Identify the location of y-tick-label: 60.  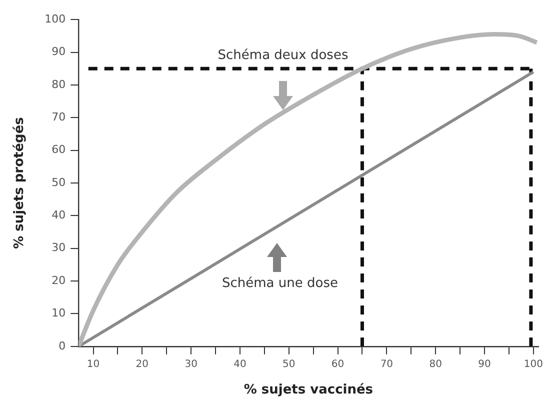
(59, 149).